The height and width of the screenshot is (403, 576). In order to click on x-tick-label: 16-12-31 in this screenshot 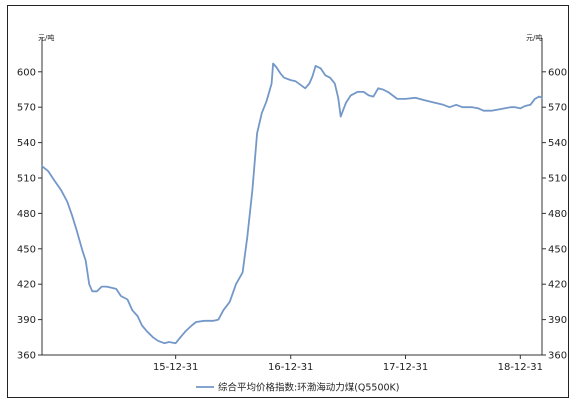, I will do `click(290, 367)`.